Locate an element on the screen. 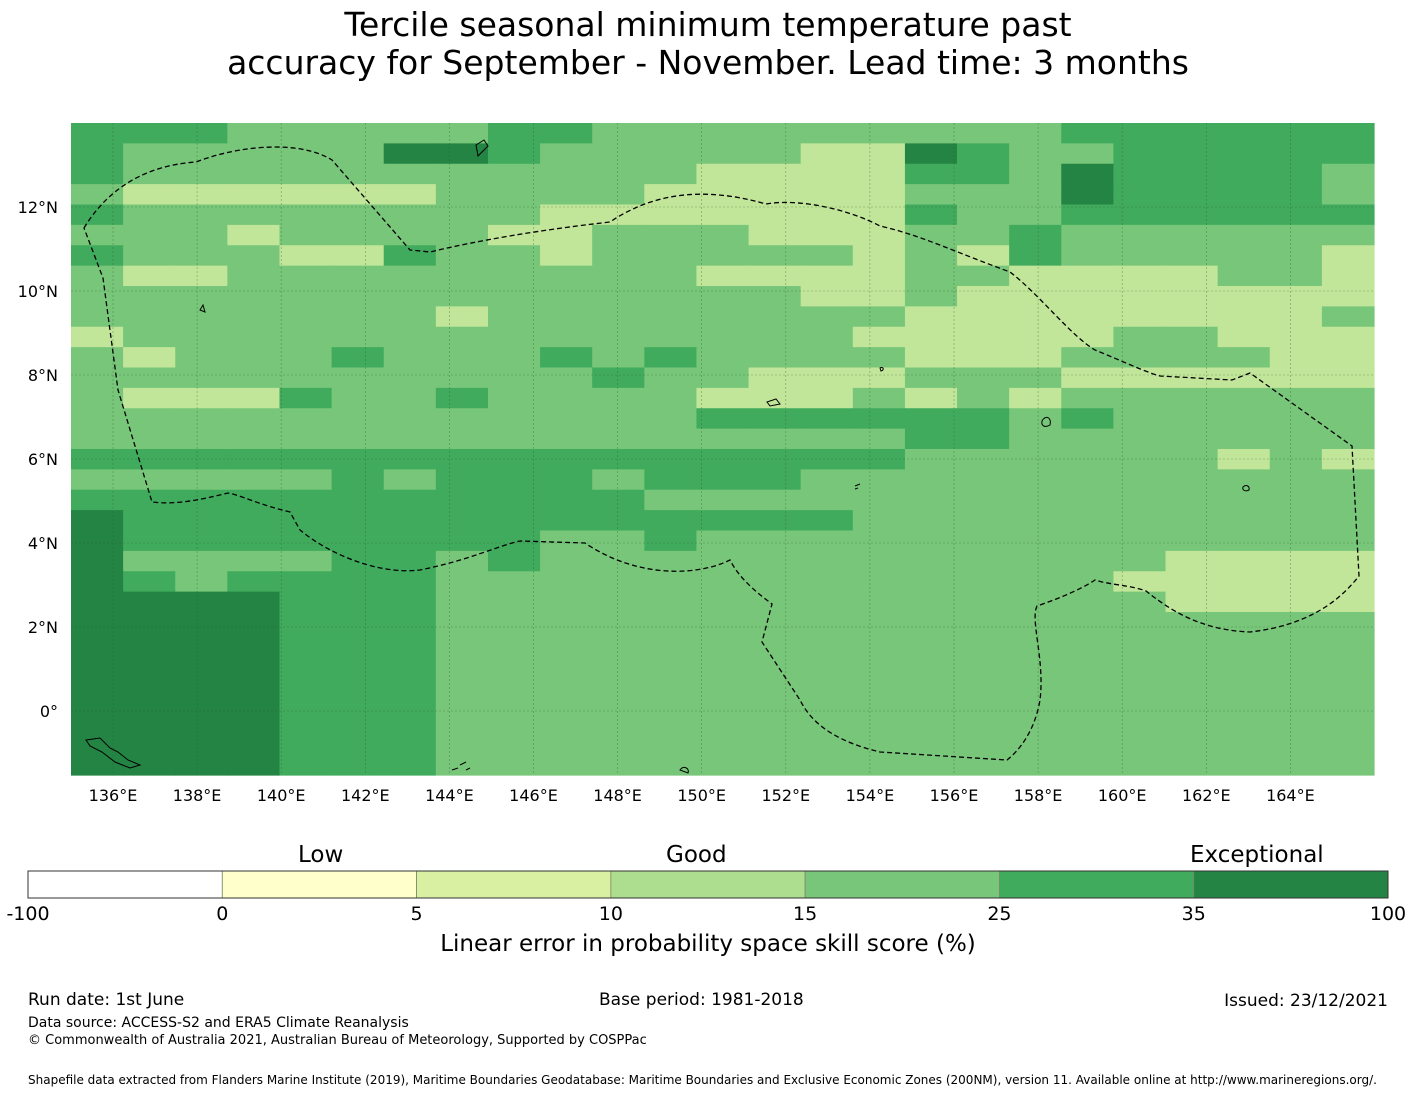  base-period: Base period: 1981-2018 is located at coordinates (701, 1000).